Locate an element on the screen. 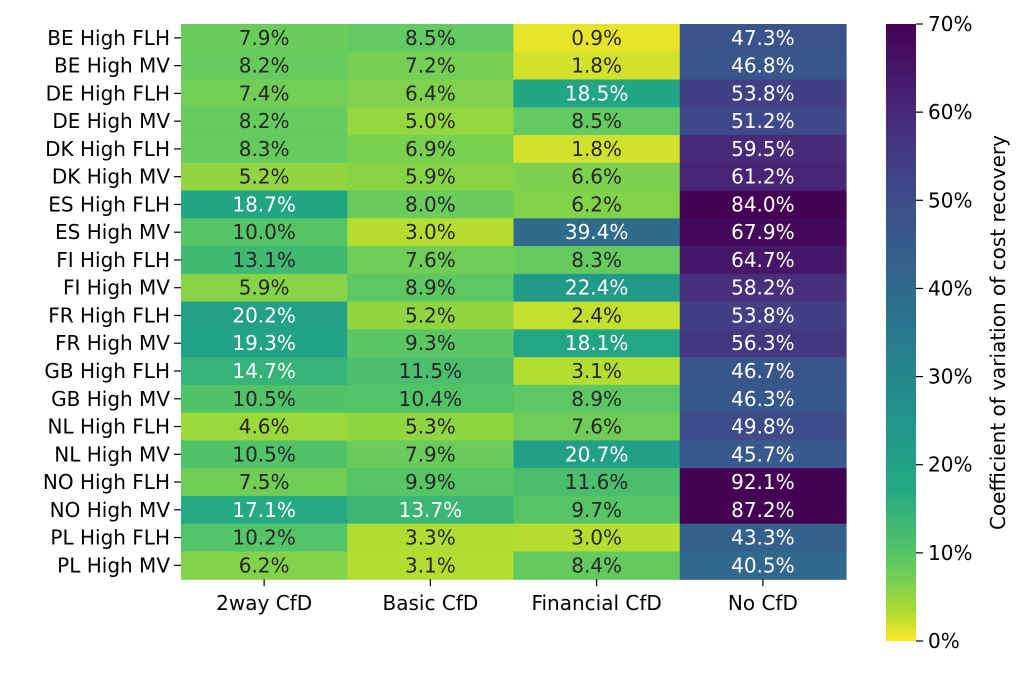 The width and height of the screenshot is (1030, 698). cell-value-label: 49.8% is located at coordinates (763, 427).